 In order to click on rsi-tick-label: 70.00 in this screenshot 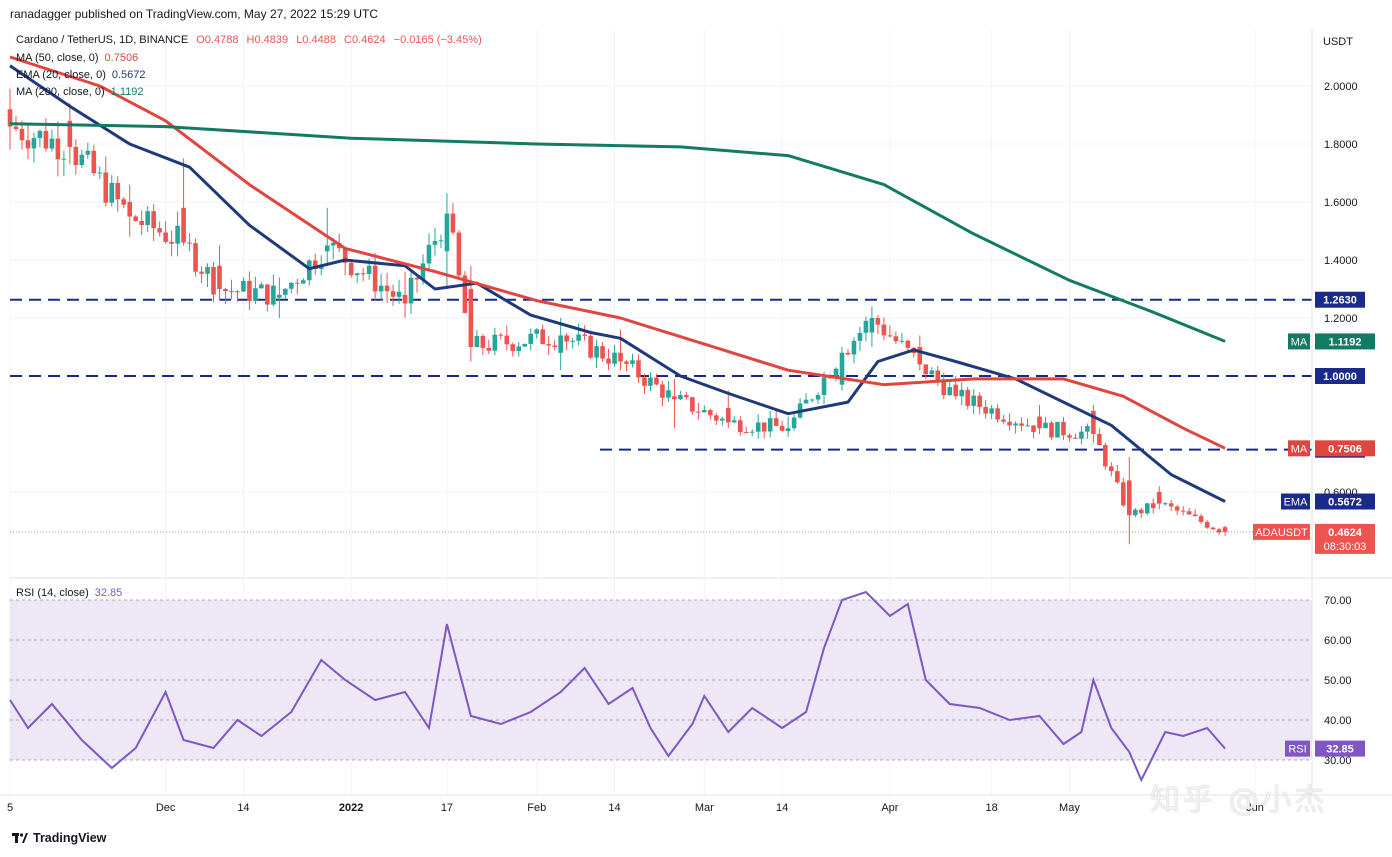, I will do `click(1338, 601)`.